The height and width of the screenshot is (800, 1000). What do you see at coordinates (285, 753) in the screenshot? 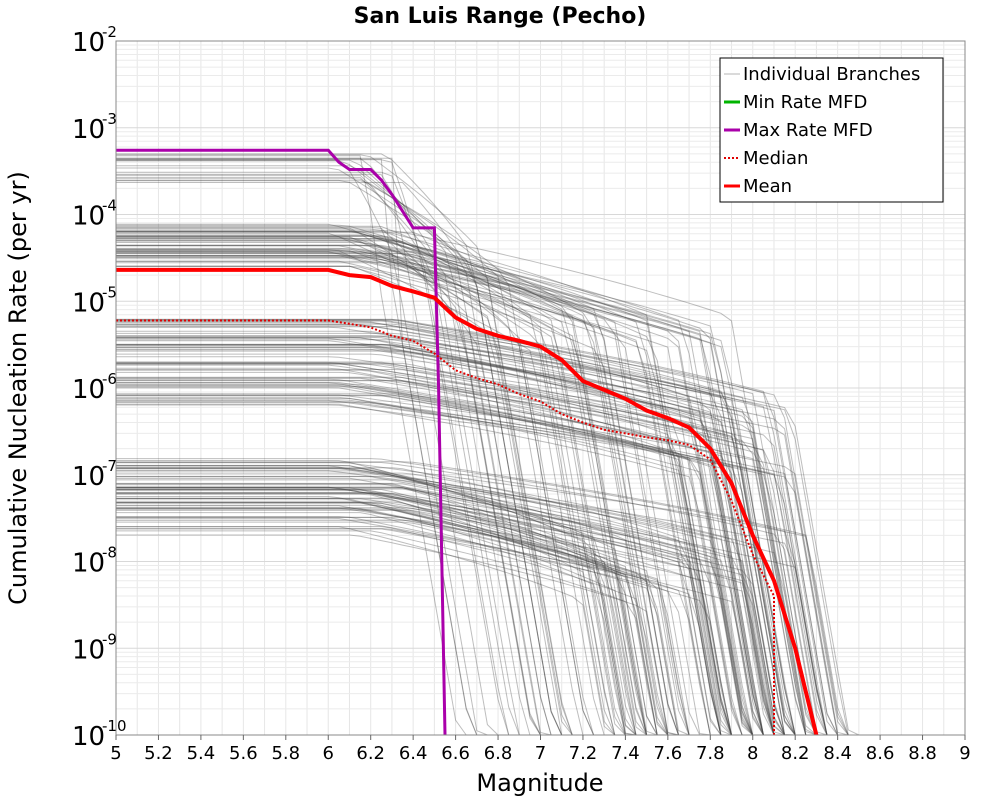
I see `x-tick-label: 5.8` at bounding box center [285, 753].